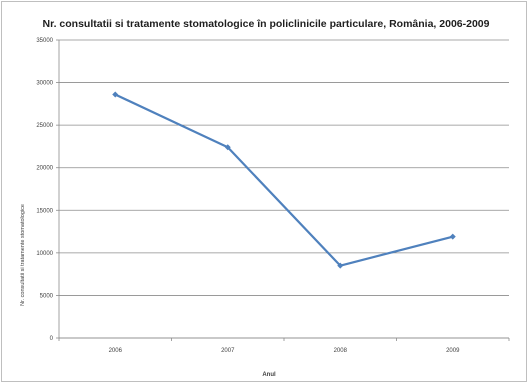  What do you see at coordinates (44, 84) in the screenshot?
I see `y-tick-label: 30000` at bounding box center [44, 84].